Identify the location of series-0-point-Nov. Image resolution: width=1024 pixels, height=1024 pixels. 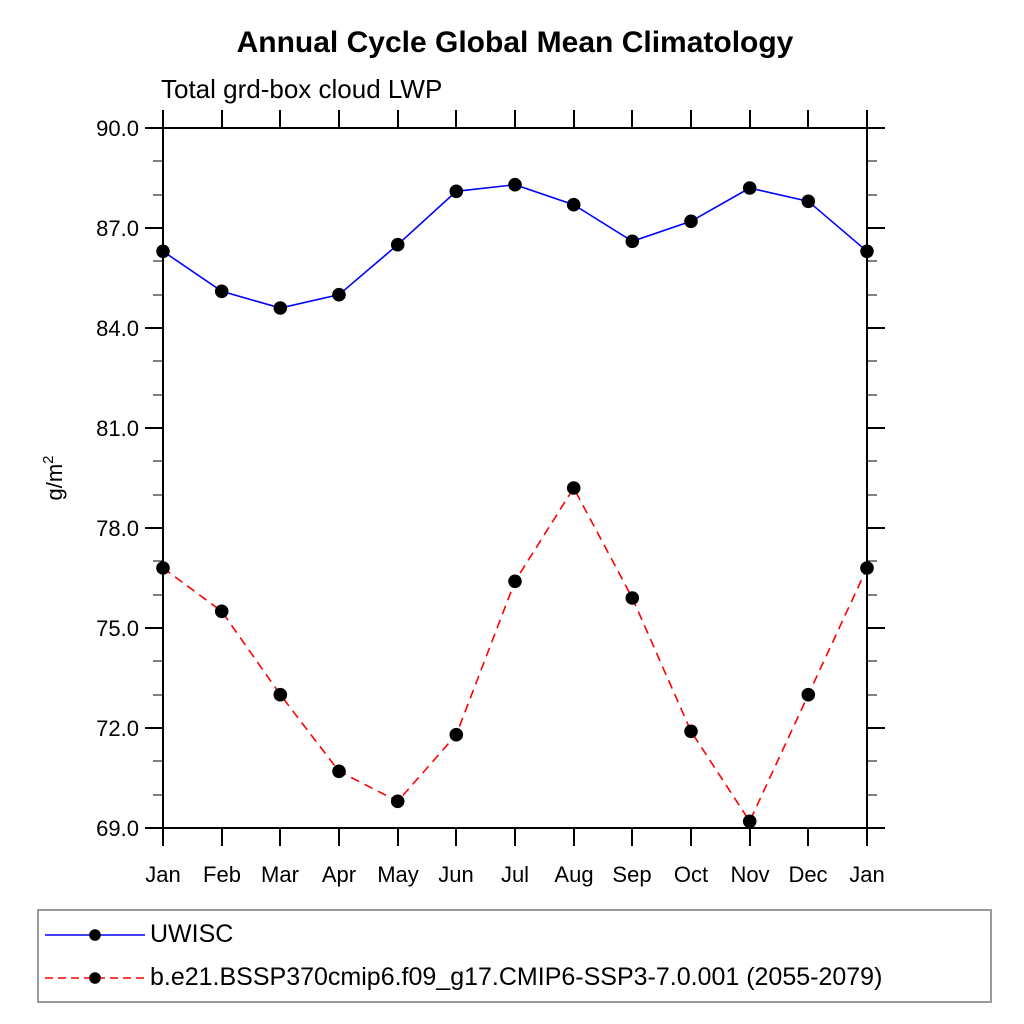
(749, 188).